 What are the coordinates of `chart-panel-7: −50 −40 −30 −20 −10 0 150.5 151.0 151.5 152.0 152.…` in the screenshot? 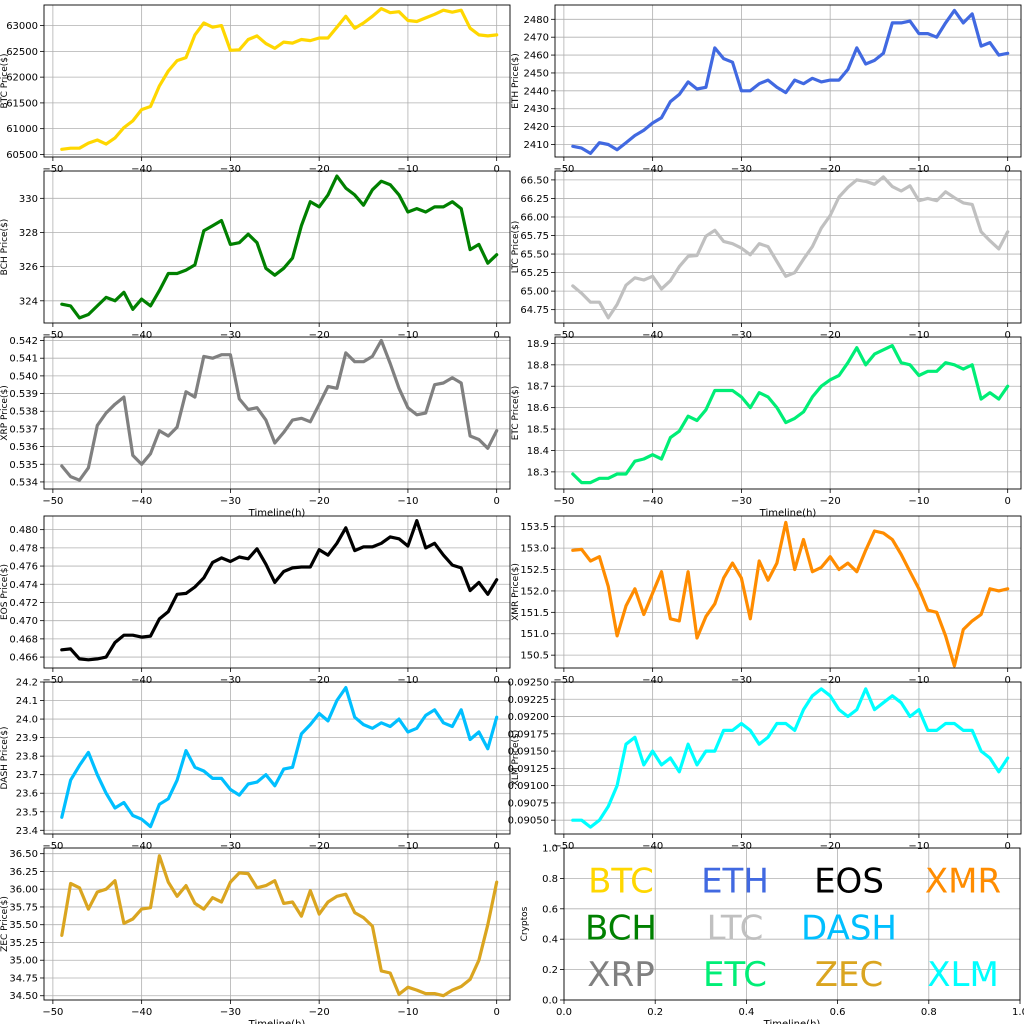 It's located at (766, 600).